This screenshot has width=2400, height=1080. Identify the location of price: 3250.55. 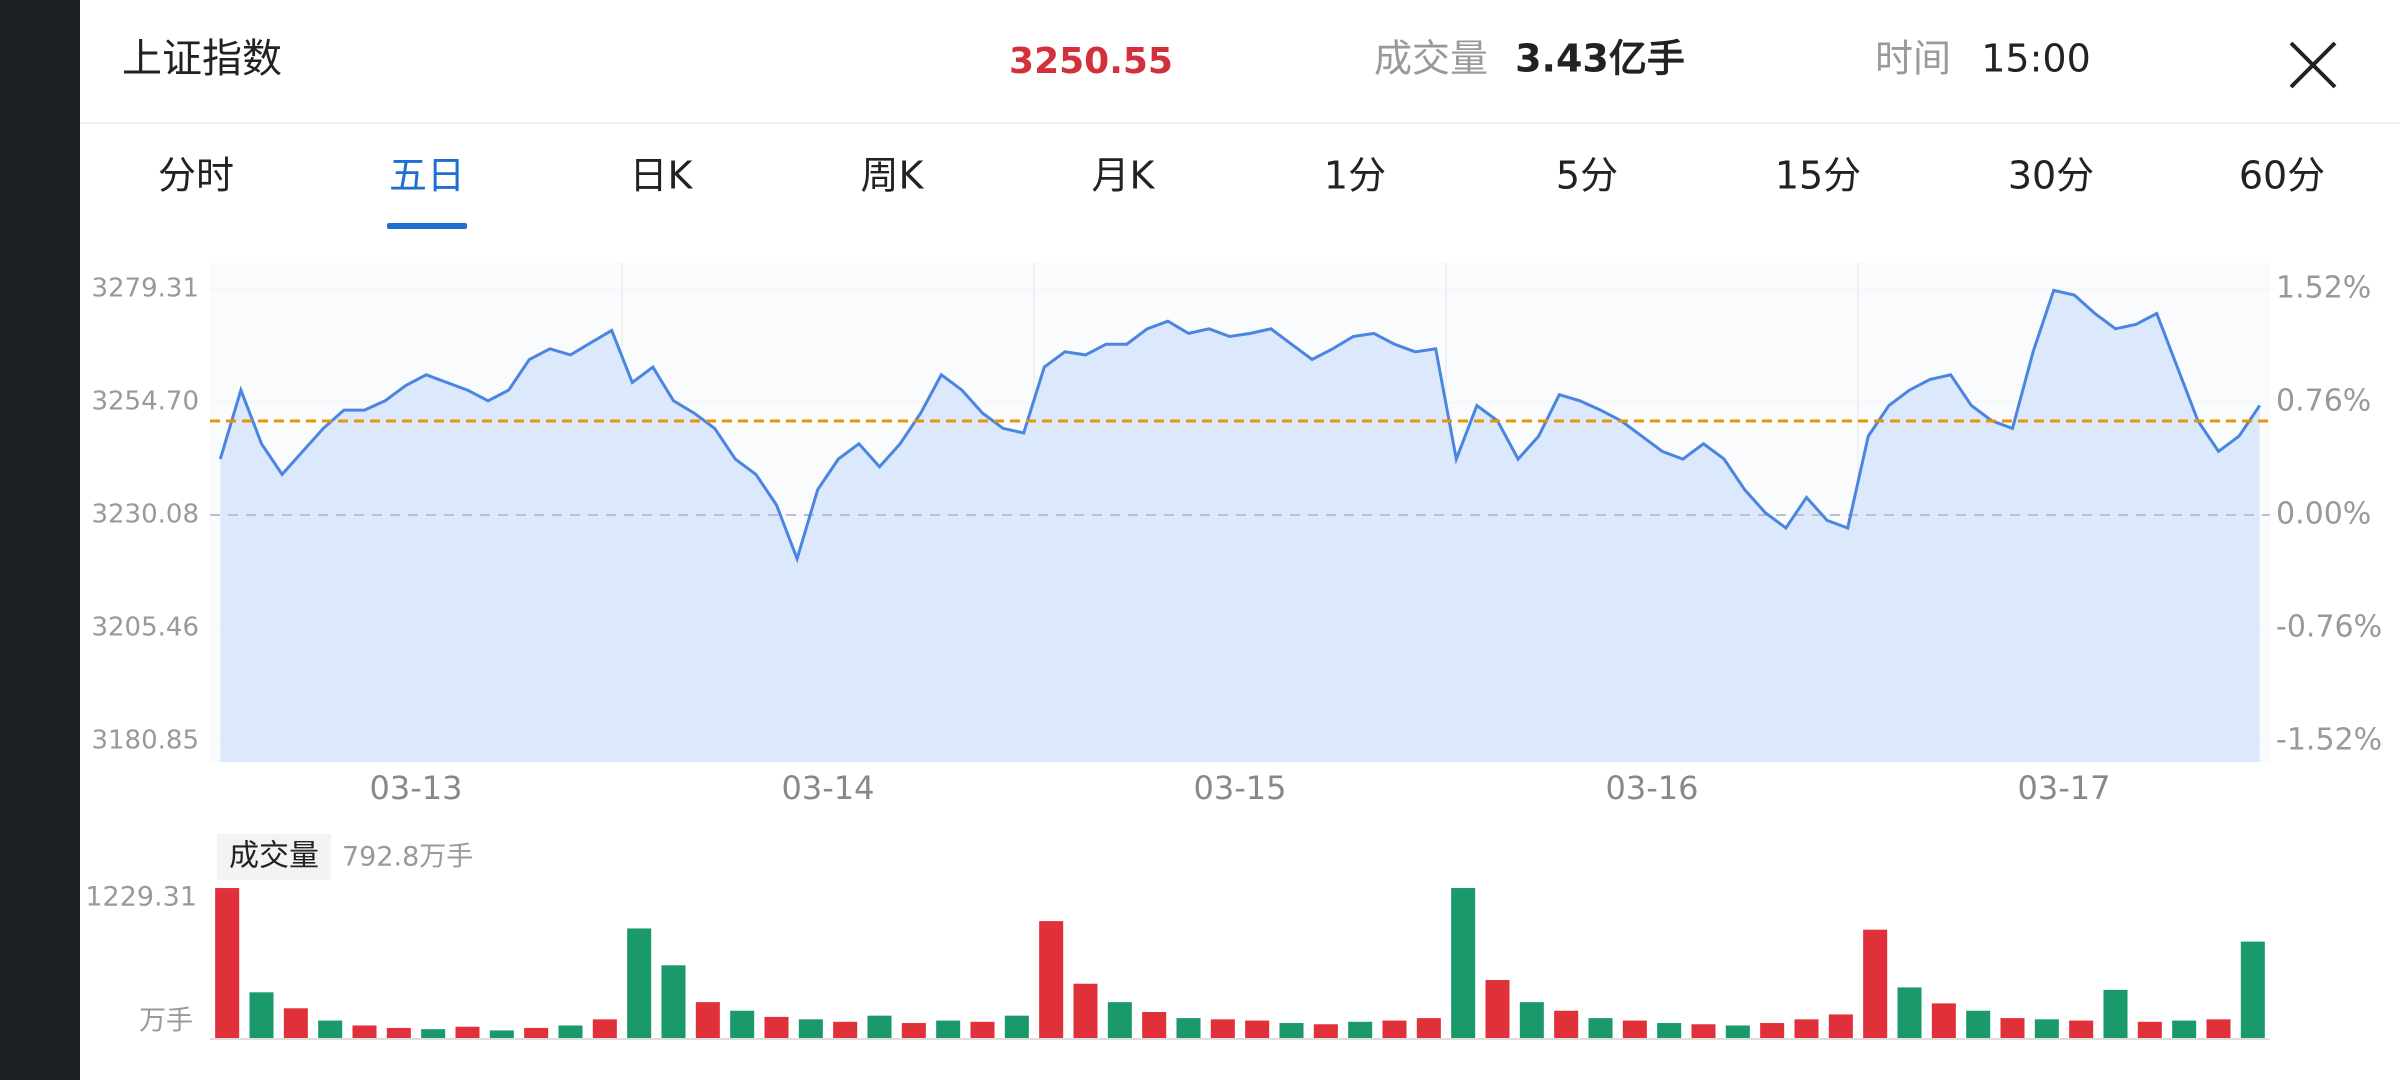
(1091, 61).